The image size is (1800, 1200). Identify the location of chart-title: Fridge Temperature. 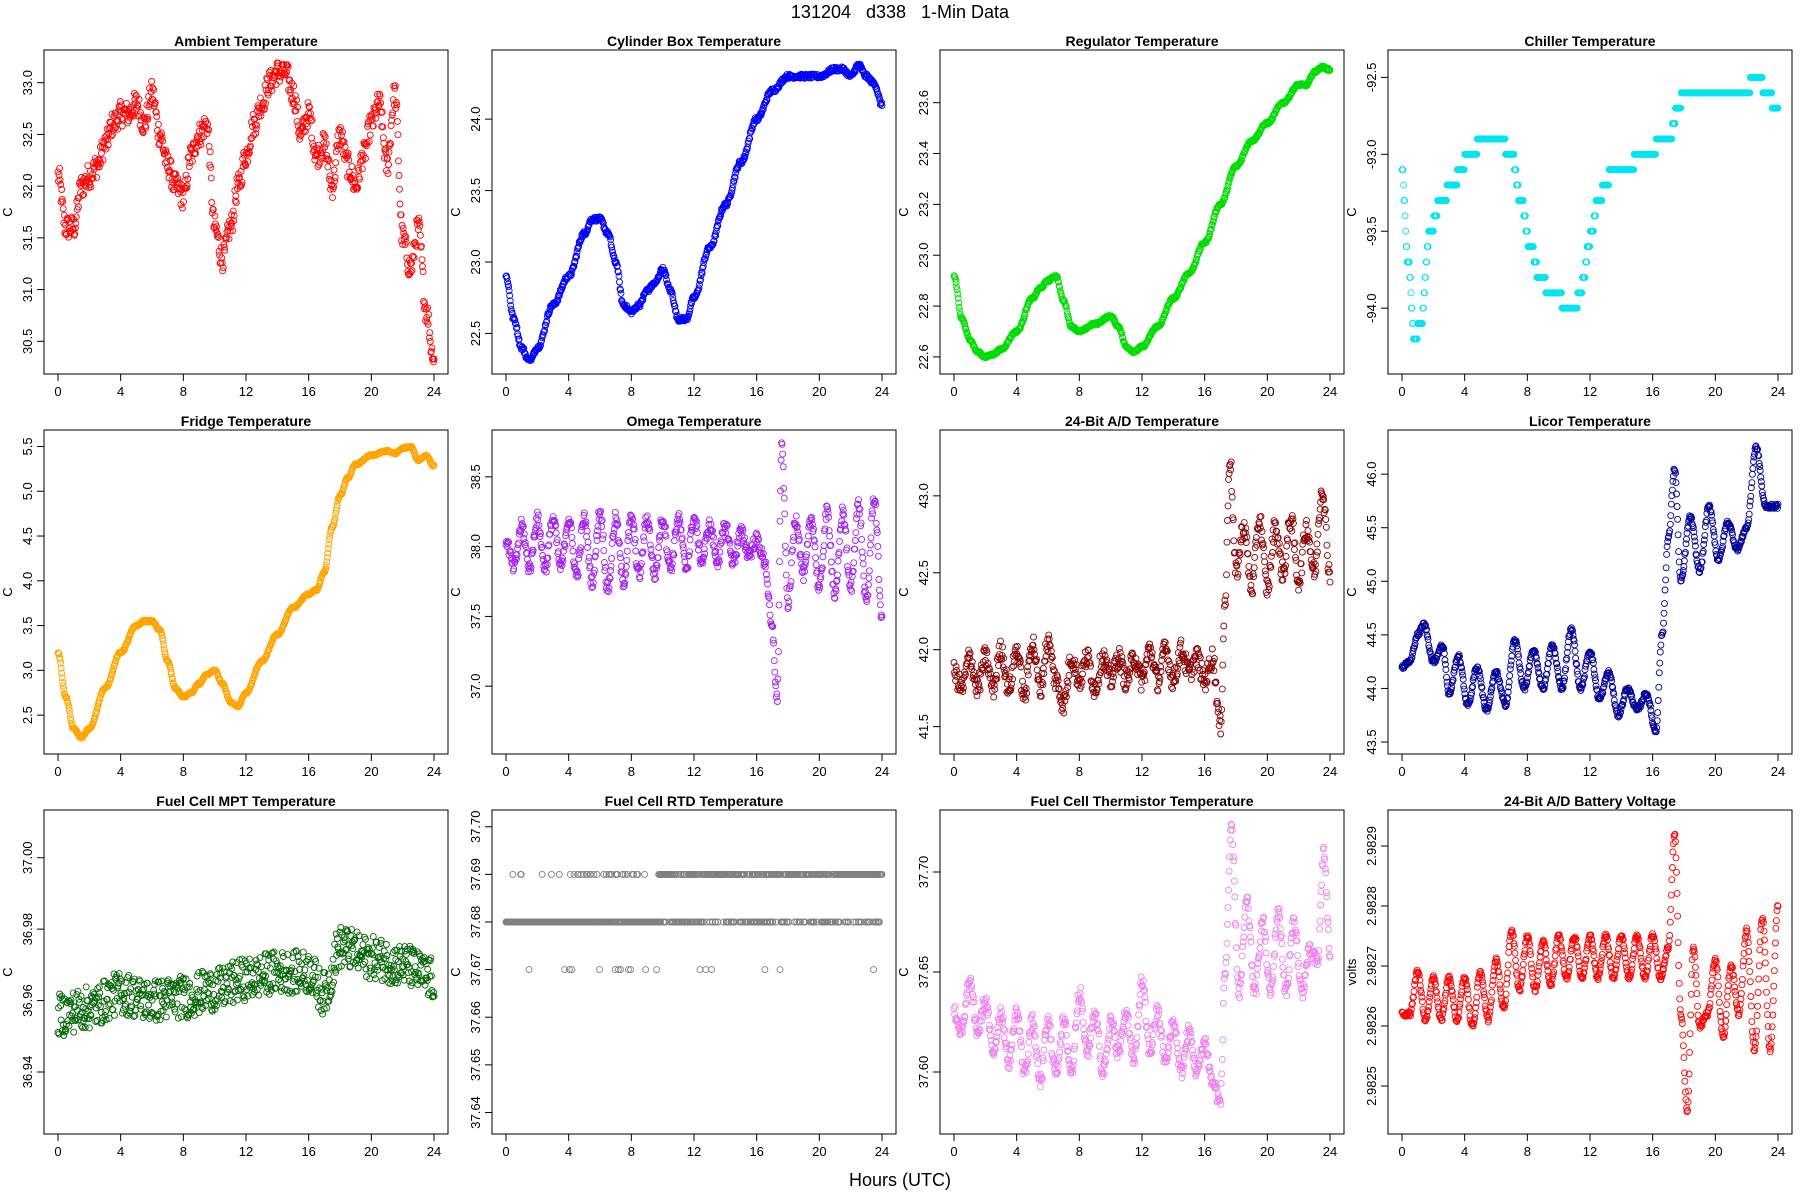
(246, 421).